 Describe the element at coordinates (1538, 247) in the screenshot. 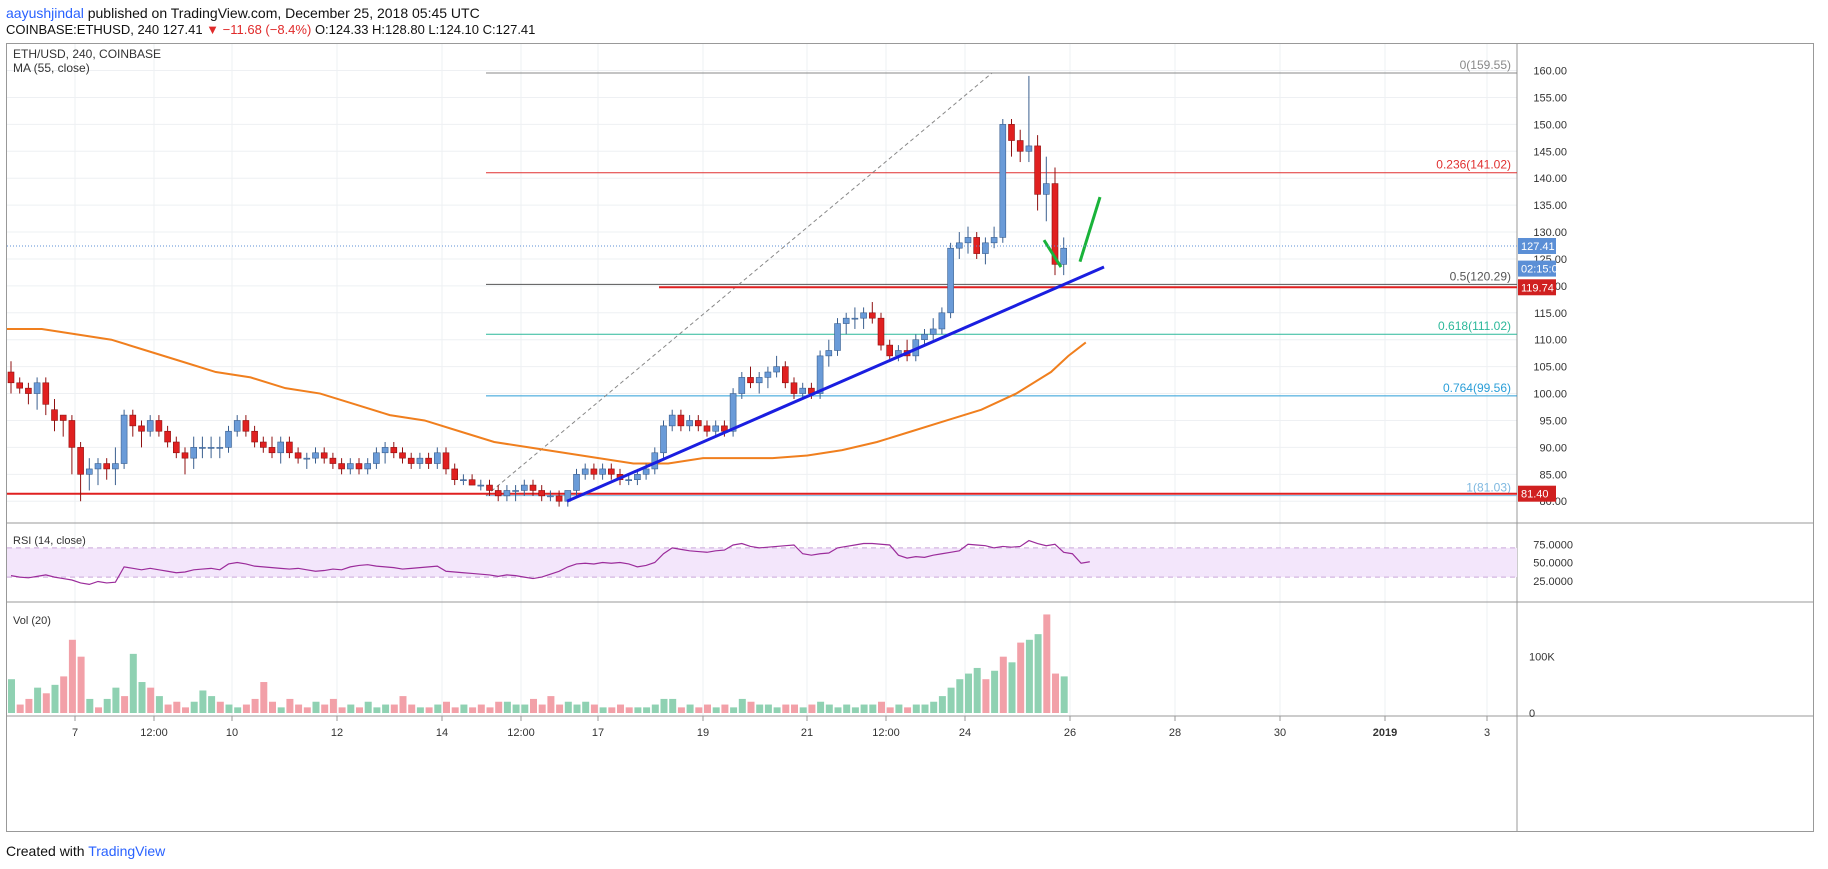

I see `last-price-tag: 127.41` at that location.